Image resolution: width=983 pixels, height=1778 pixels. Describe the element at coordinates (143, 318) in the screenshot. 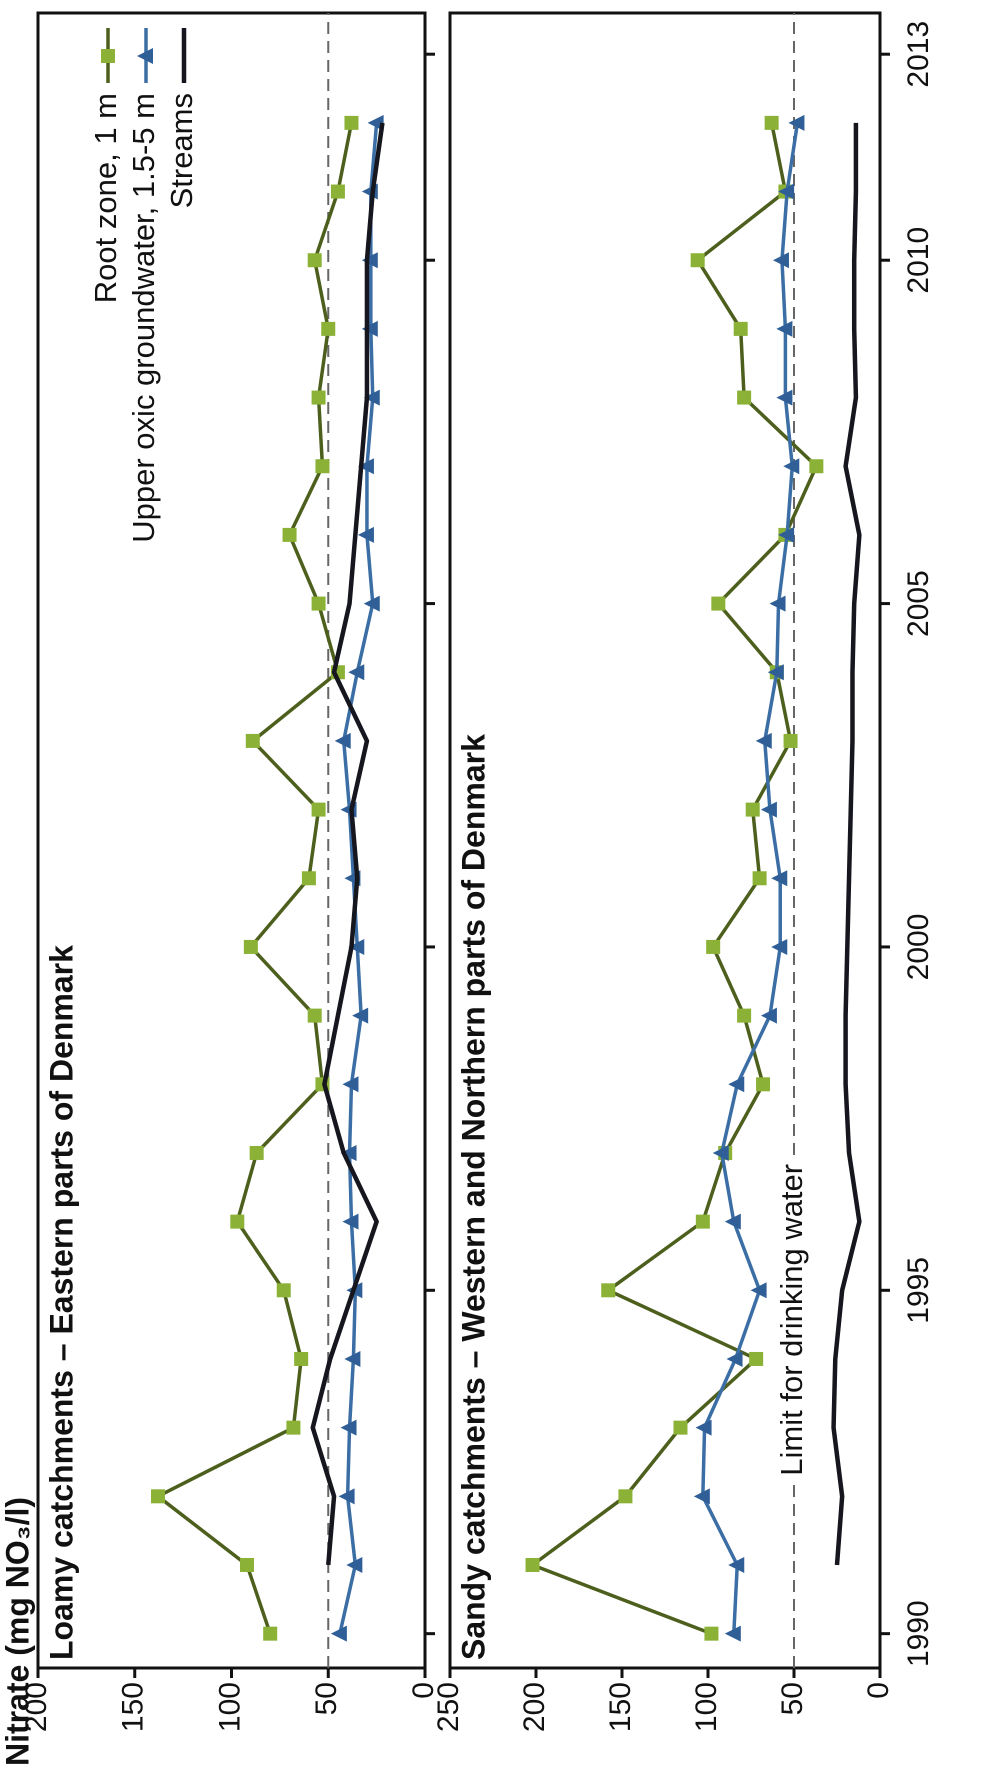

I see `legend-label: Upper oxic groundwater, 1.5-5 m` at that location.